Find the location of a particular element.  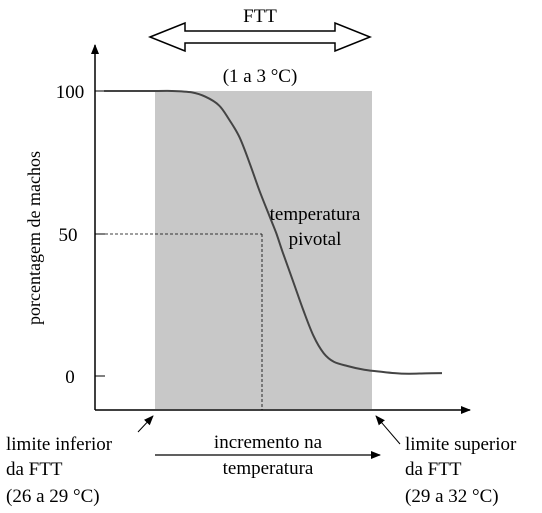

upper-limit-line1: limite superior is located at coordinates (461, 444).